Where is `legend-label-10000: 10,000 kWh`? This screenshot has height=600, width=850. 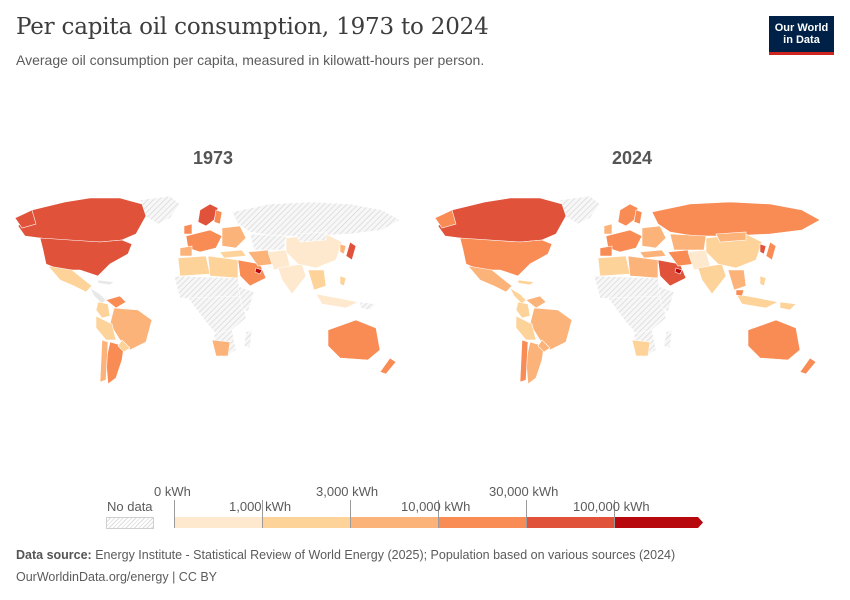
legend-label-10000: 10,000 kWh is located at coordinates (436, 506).